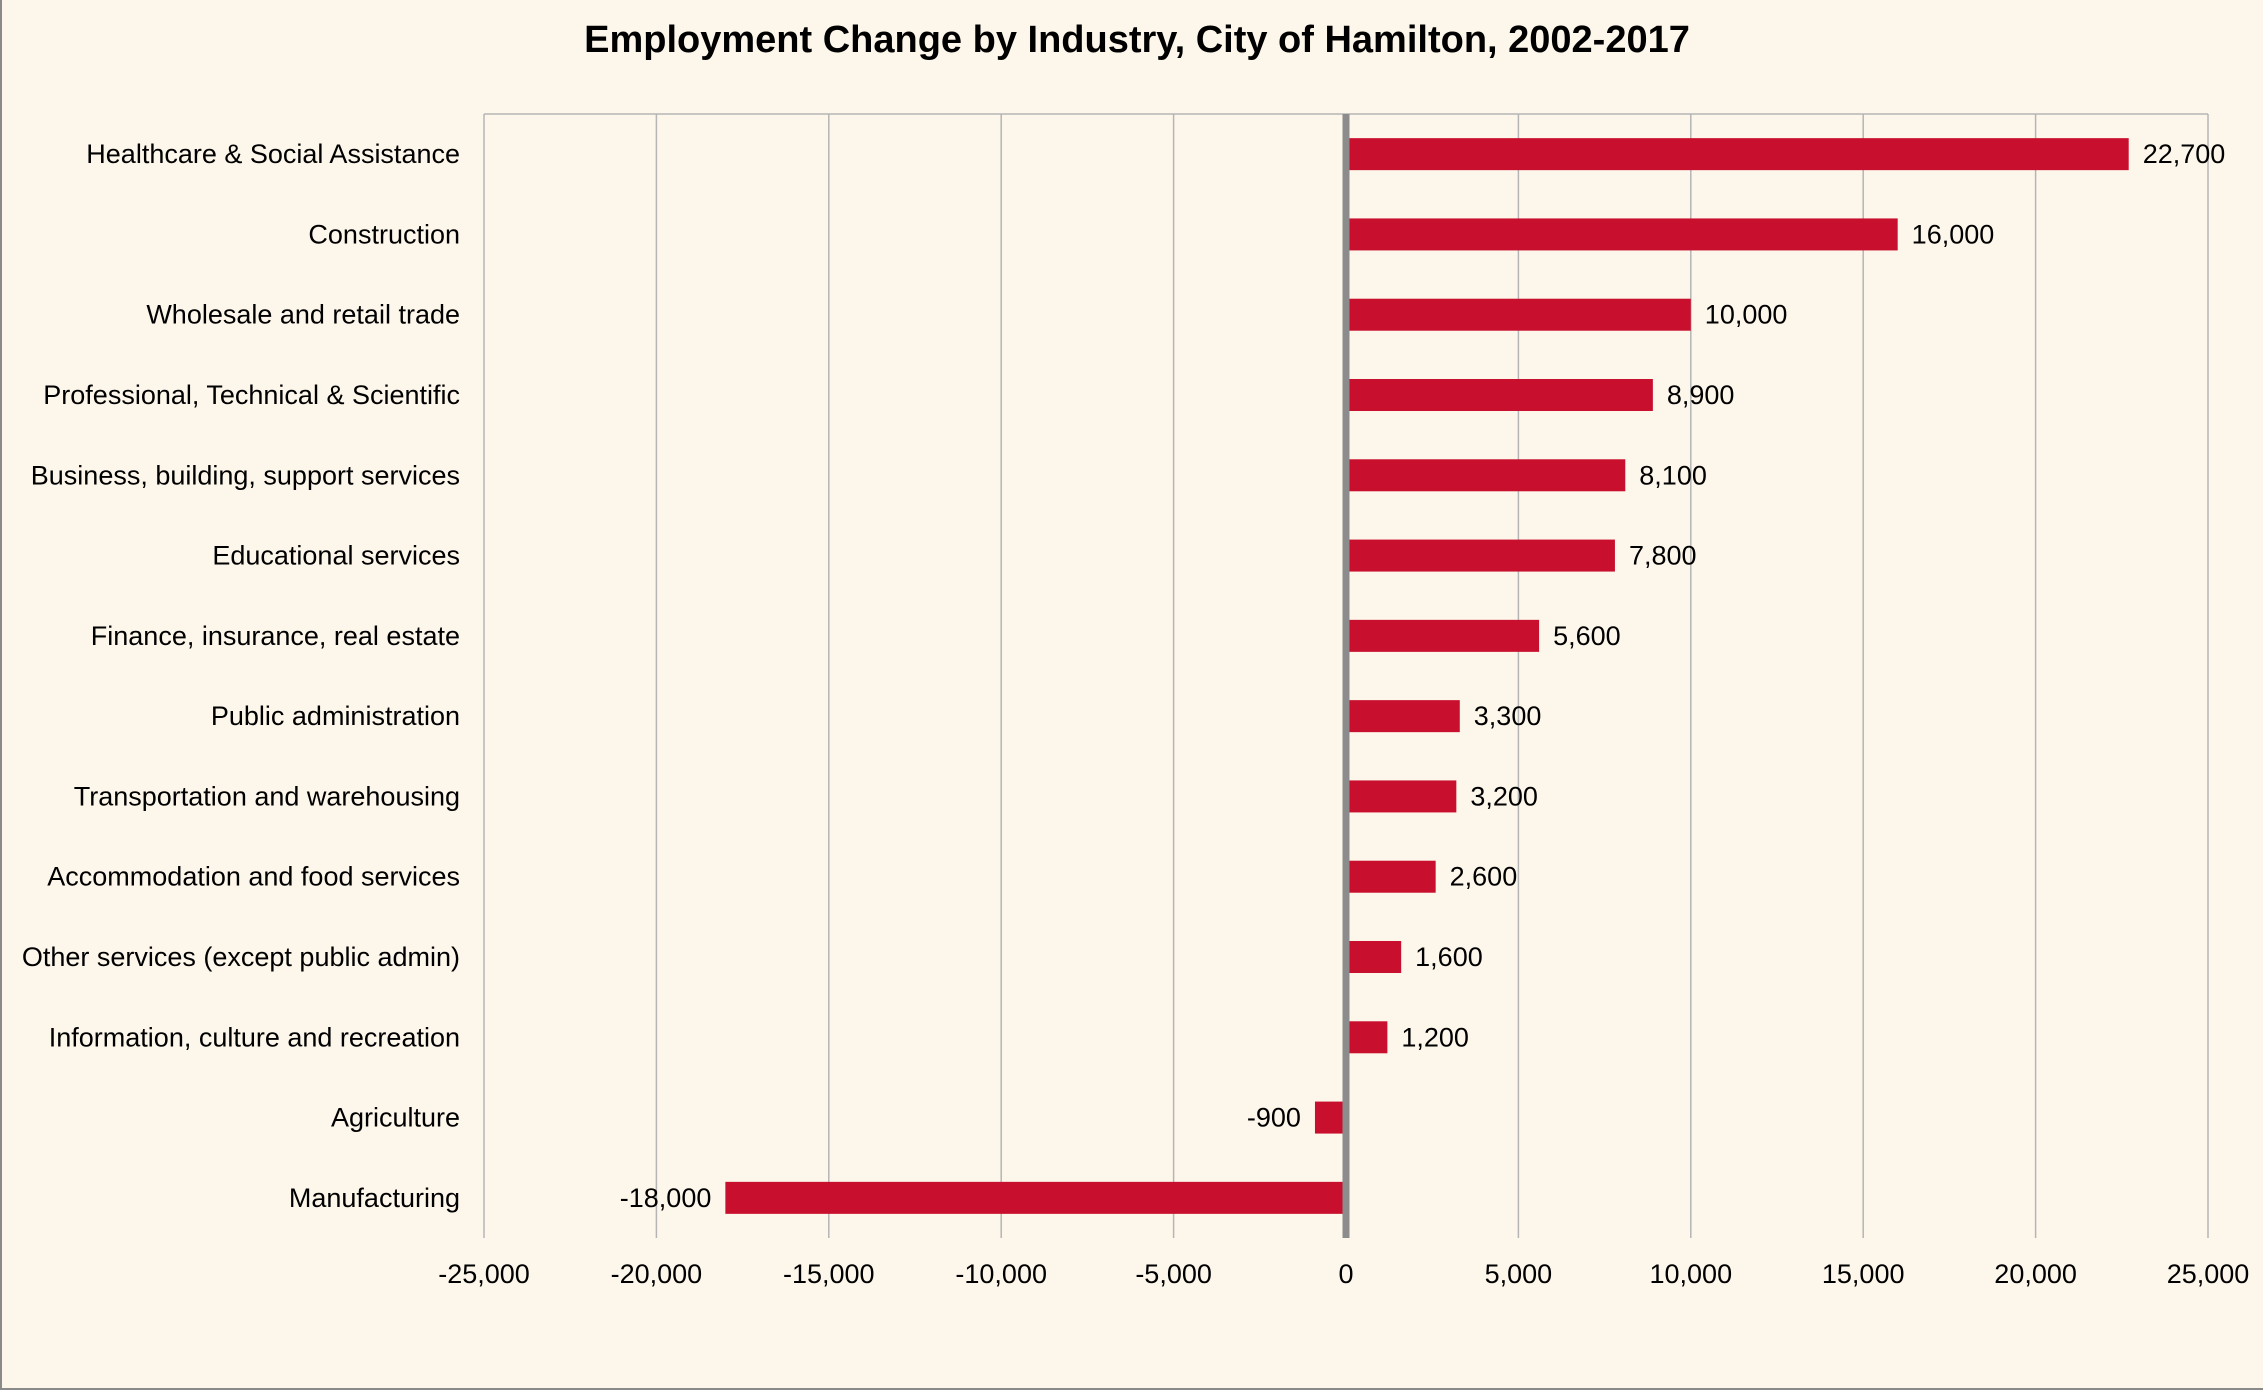 This screenshot has width=2263, height=1390. Describe the element at coordinates (395, 1118) in the screenshot. I see `category-label: Agriculture` at that location.